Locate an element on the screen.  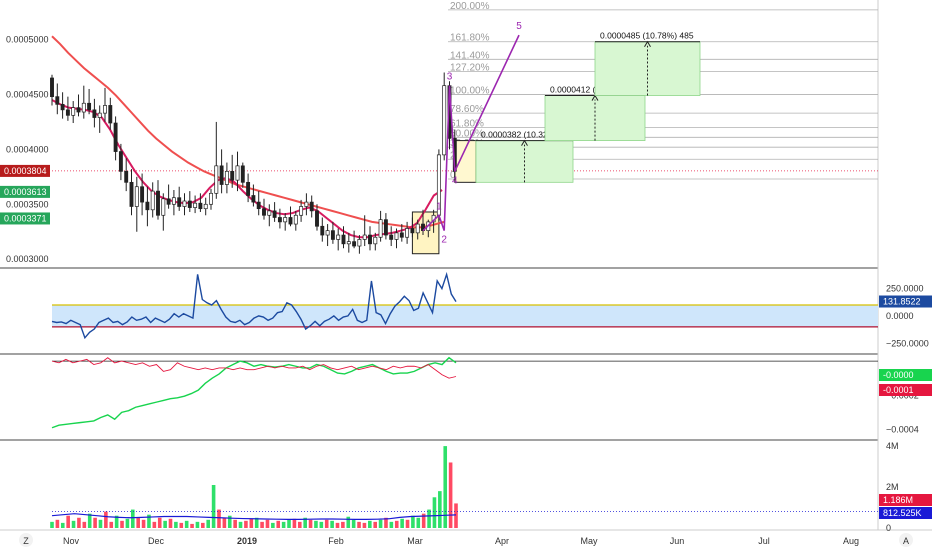
volume-tick-label: 0 is located at coordinates (888, 528).